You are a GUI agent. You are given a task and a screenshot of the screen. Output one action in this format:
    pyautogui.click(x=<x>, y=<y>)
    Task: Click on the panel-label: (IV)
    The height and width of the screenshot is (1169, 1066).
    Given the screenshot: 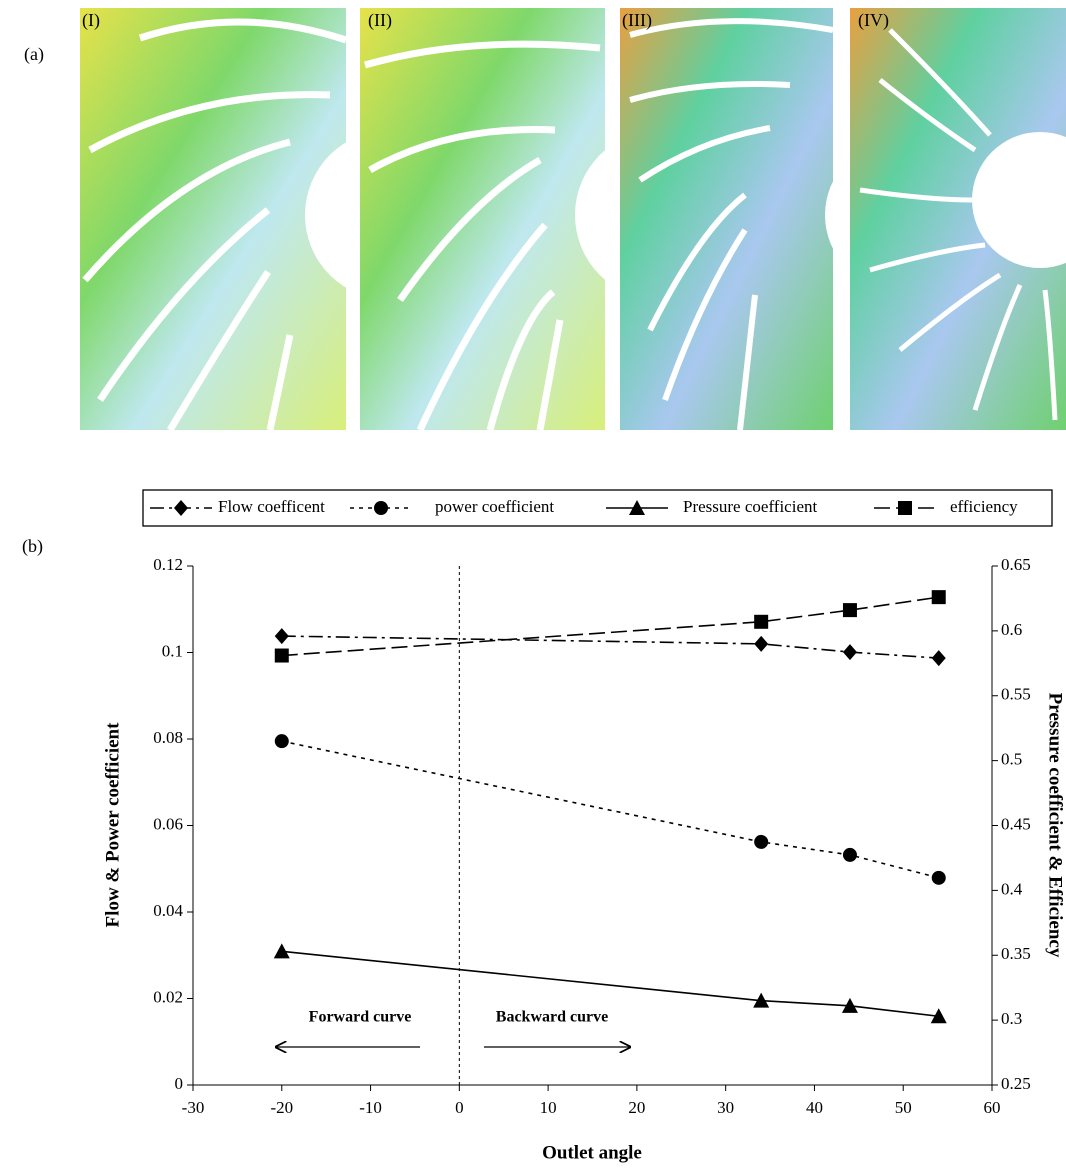 What is the action you would take?
    pyautogui.click(x=873, y=20)
    